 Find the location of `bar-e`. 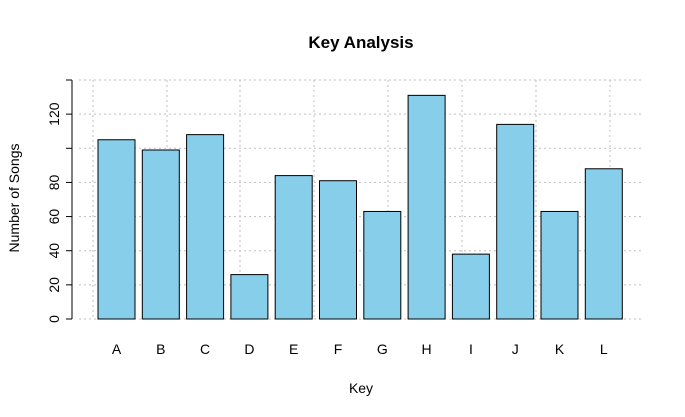

bar-e is located at coordinates (293, 247).